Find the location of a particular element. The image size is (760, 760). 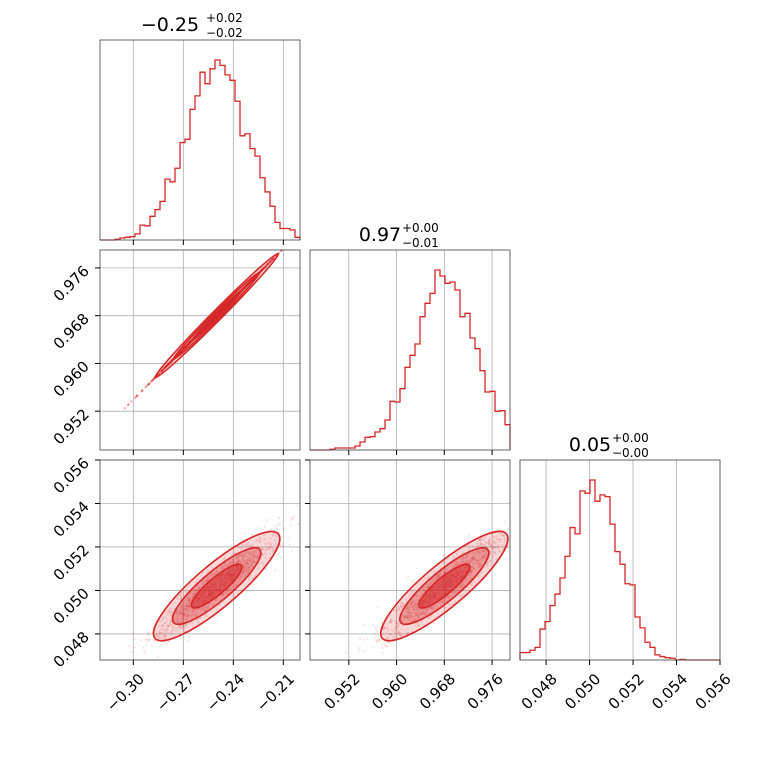

y-tick-label: 0.054 is located at coordinates (71, 519).